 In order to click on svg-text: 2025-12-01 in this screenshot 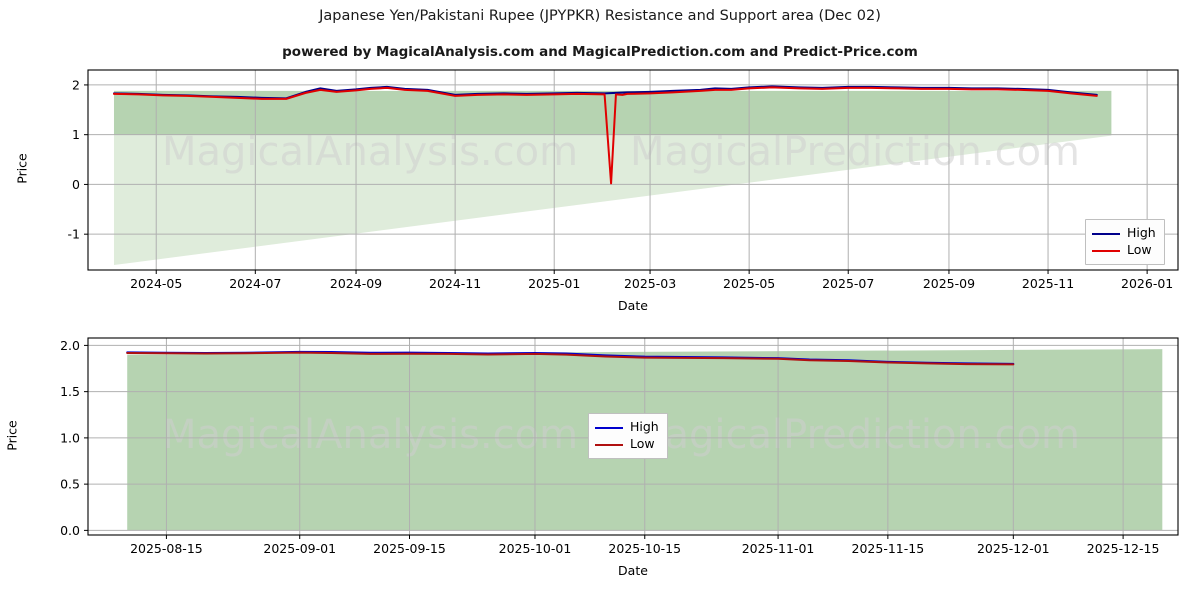, I will do `click(1013, 548)`.